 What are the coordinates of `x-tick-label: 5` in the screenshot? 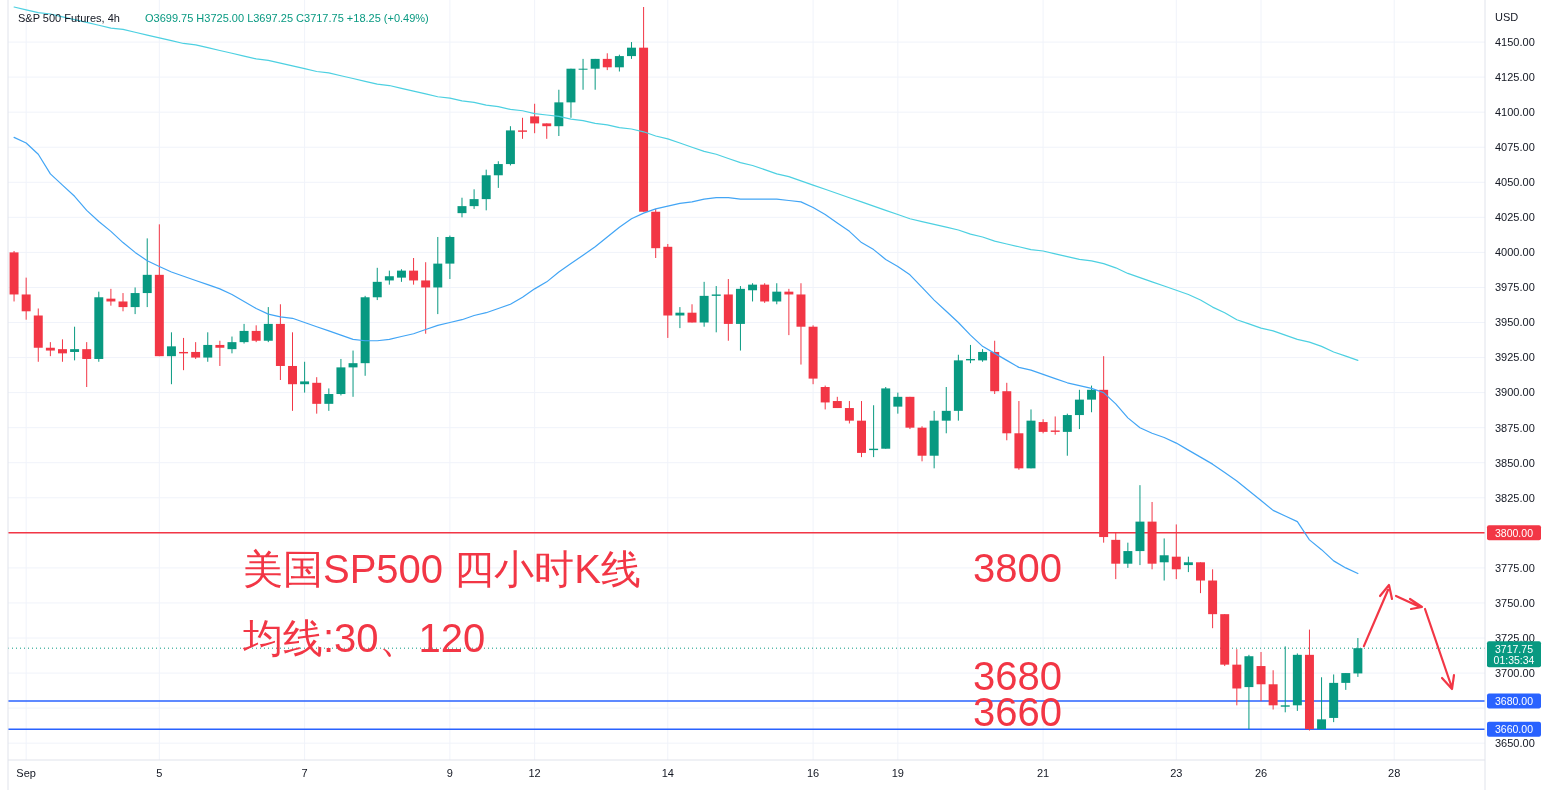 It's located at (159, 773).